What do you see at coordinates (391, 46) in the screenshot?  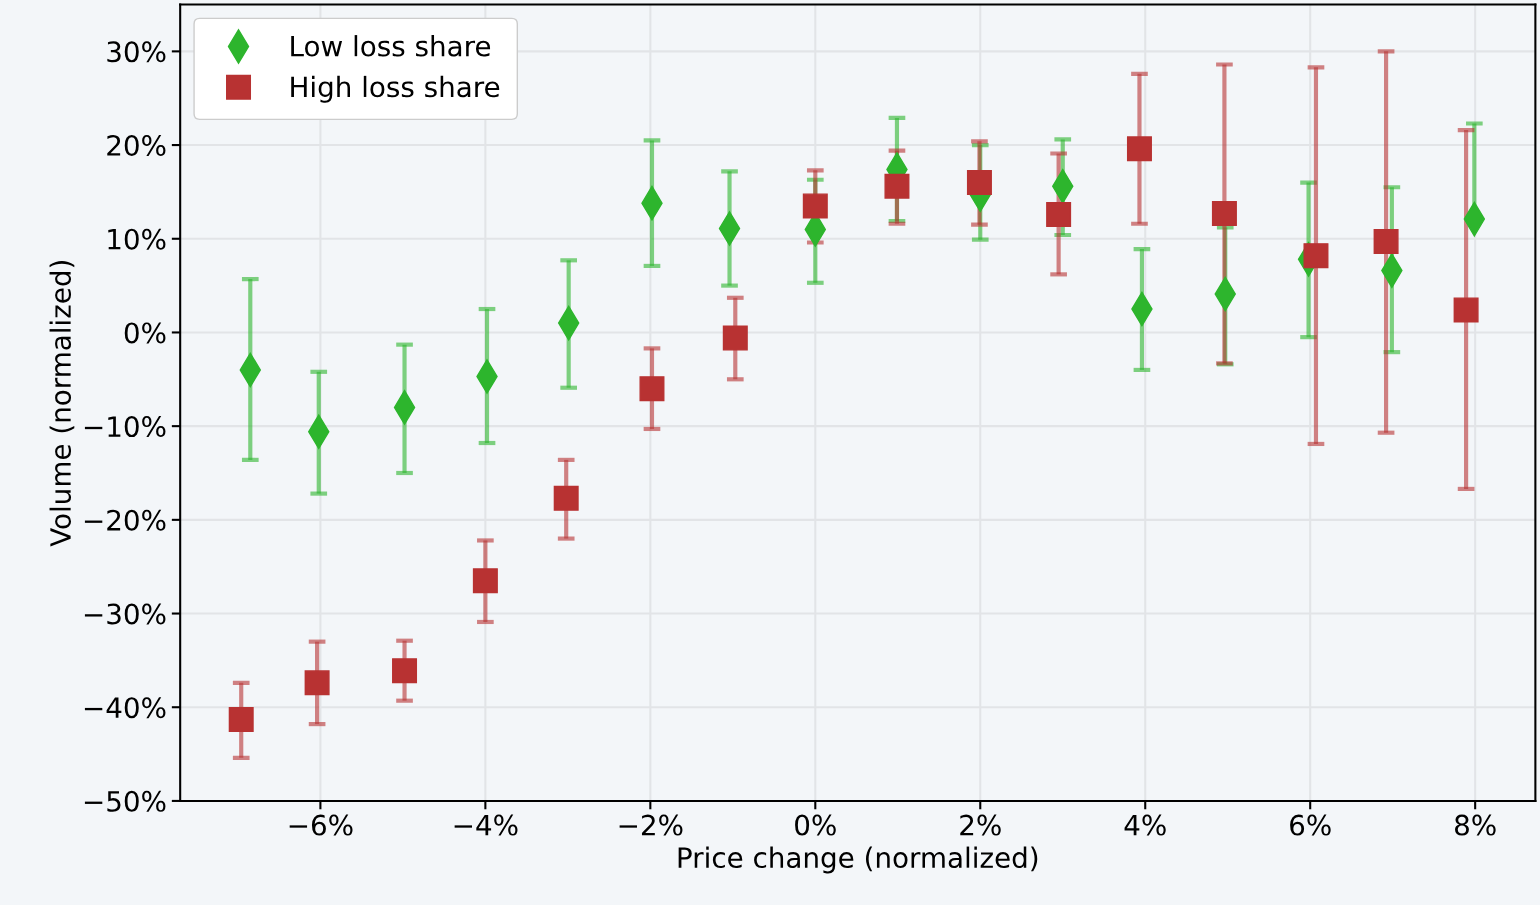 I see `legend-label: Low loss share` at bounding box center [391, 46].